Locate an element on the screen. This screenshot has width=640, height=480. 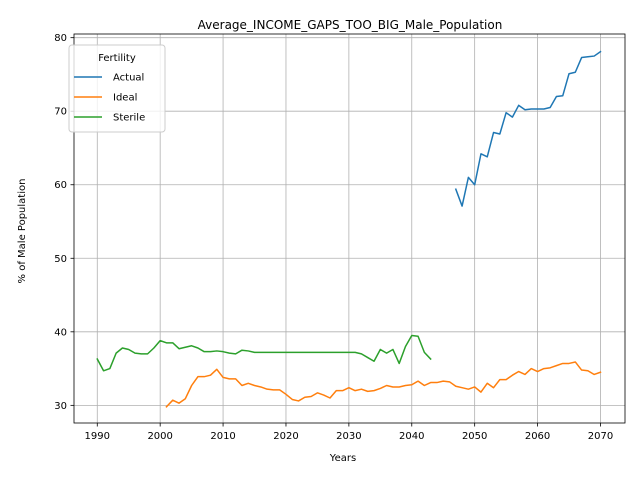
legend: Fertility Actual Ideal Sterile is located at coordinates (117, 88).